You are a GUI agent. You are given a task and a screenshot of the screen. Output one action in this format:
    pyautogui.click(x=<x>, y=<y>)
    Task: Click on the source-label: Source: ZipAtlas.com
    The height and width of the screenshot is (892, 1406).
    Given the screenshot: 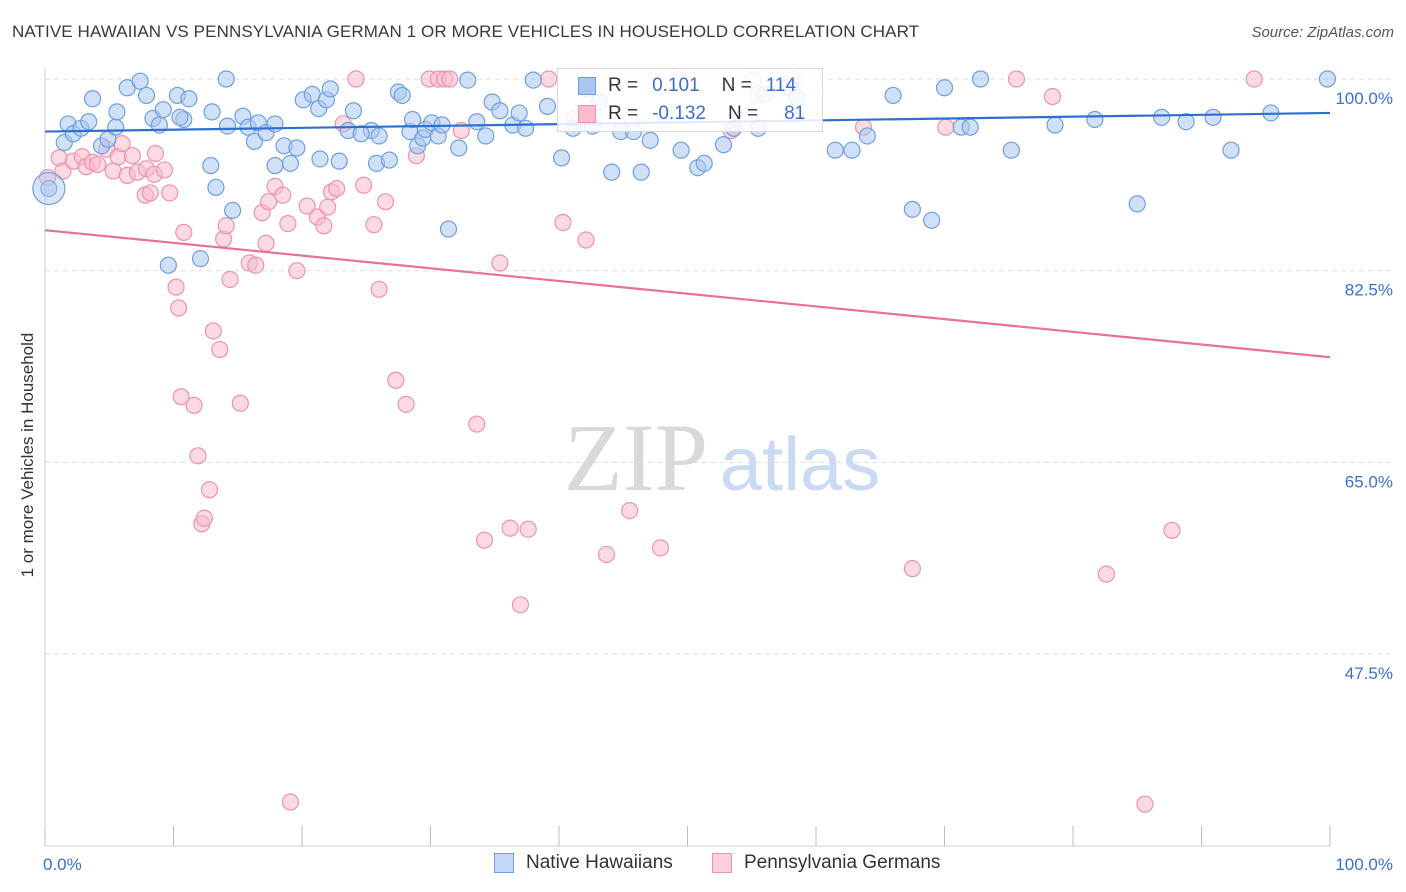 What is the action you would take?
    pyautogui.click(x=1322, y=32)
    